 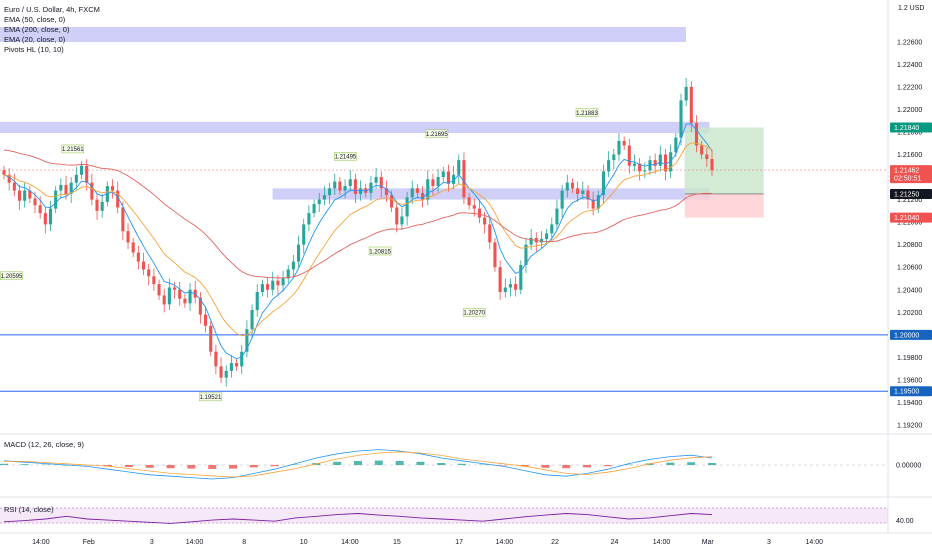 What do you see at coordinates (909, 426) in the screenshot?
I see `y-tick-label: 1.19200` at bounding box center [909, 426].